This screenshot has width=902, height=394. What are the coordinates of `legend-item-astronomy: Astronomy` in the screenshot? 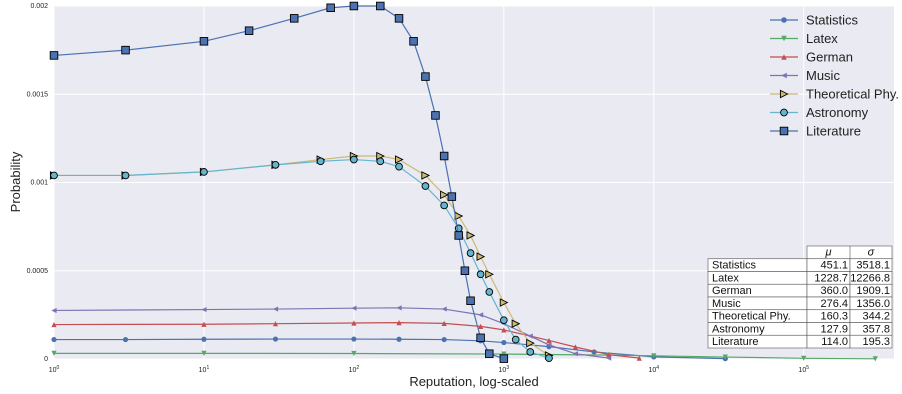 It's located at (819, 112).